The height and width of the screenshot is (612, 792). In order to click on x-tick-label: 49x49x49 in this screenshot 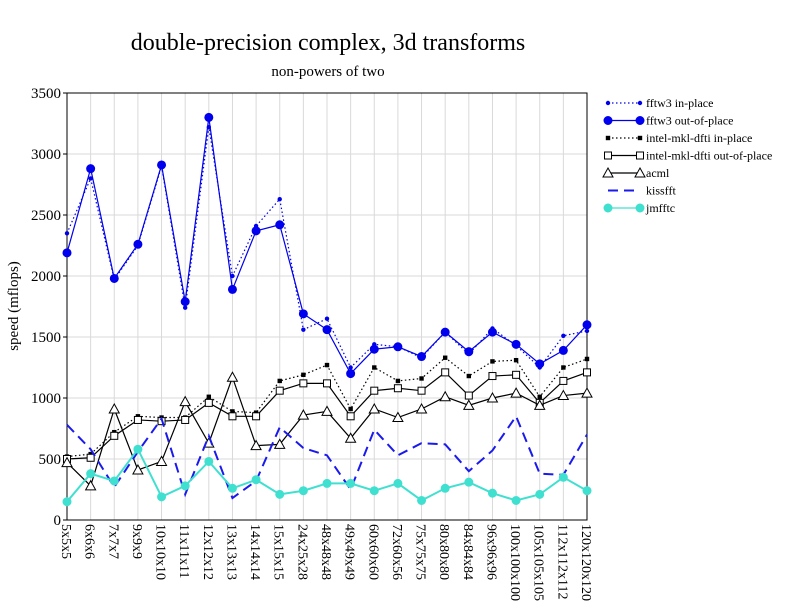, I will do `click(349, 552)`.